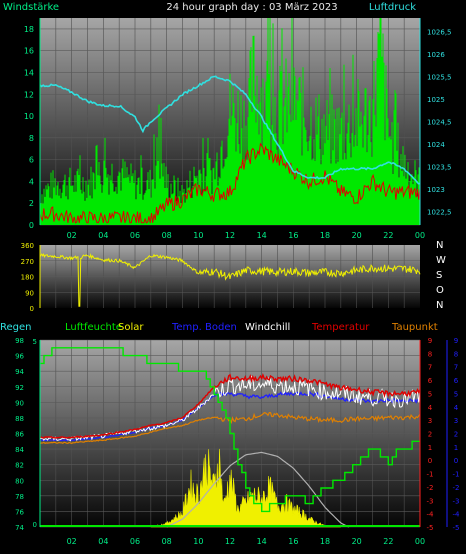  Describe the element at coordinates (456, 488) in the screenshot. I see `temp-tick-label-blue: -2` at that location.